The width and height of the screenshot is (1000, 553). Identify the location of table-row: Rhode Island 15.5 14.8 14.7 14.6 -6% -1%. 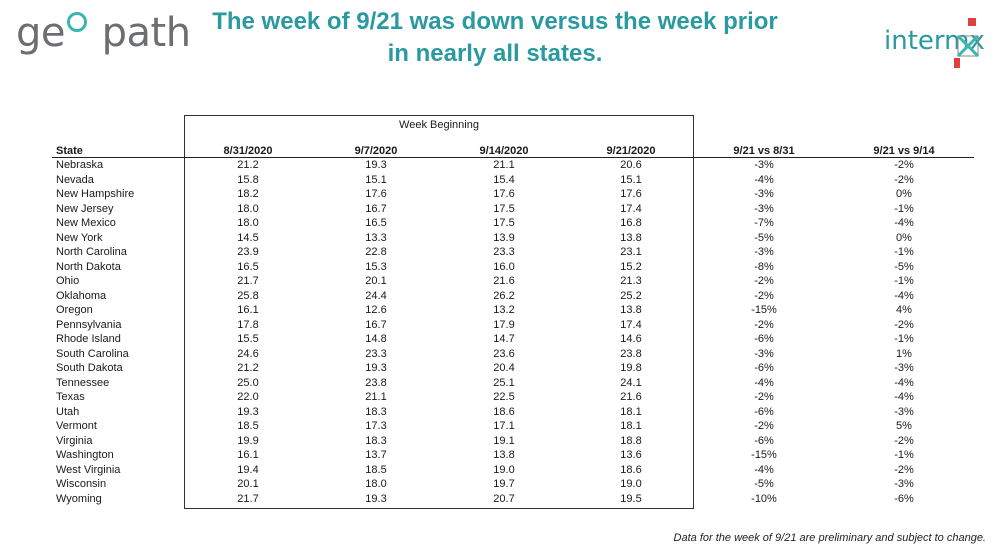
(513, 339).